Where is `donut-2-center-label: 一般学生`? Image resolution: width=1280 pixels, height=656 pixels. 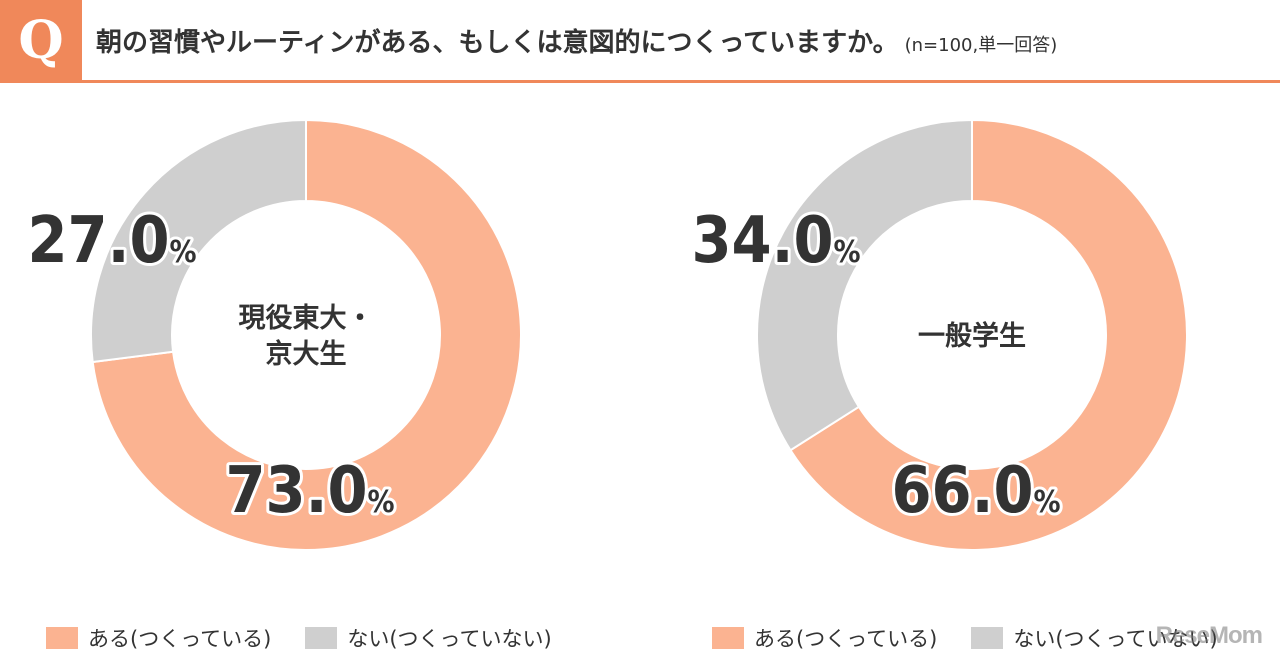 donut-2-center-label: 一般学生 is located at coordinates (972, 336).